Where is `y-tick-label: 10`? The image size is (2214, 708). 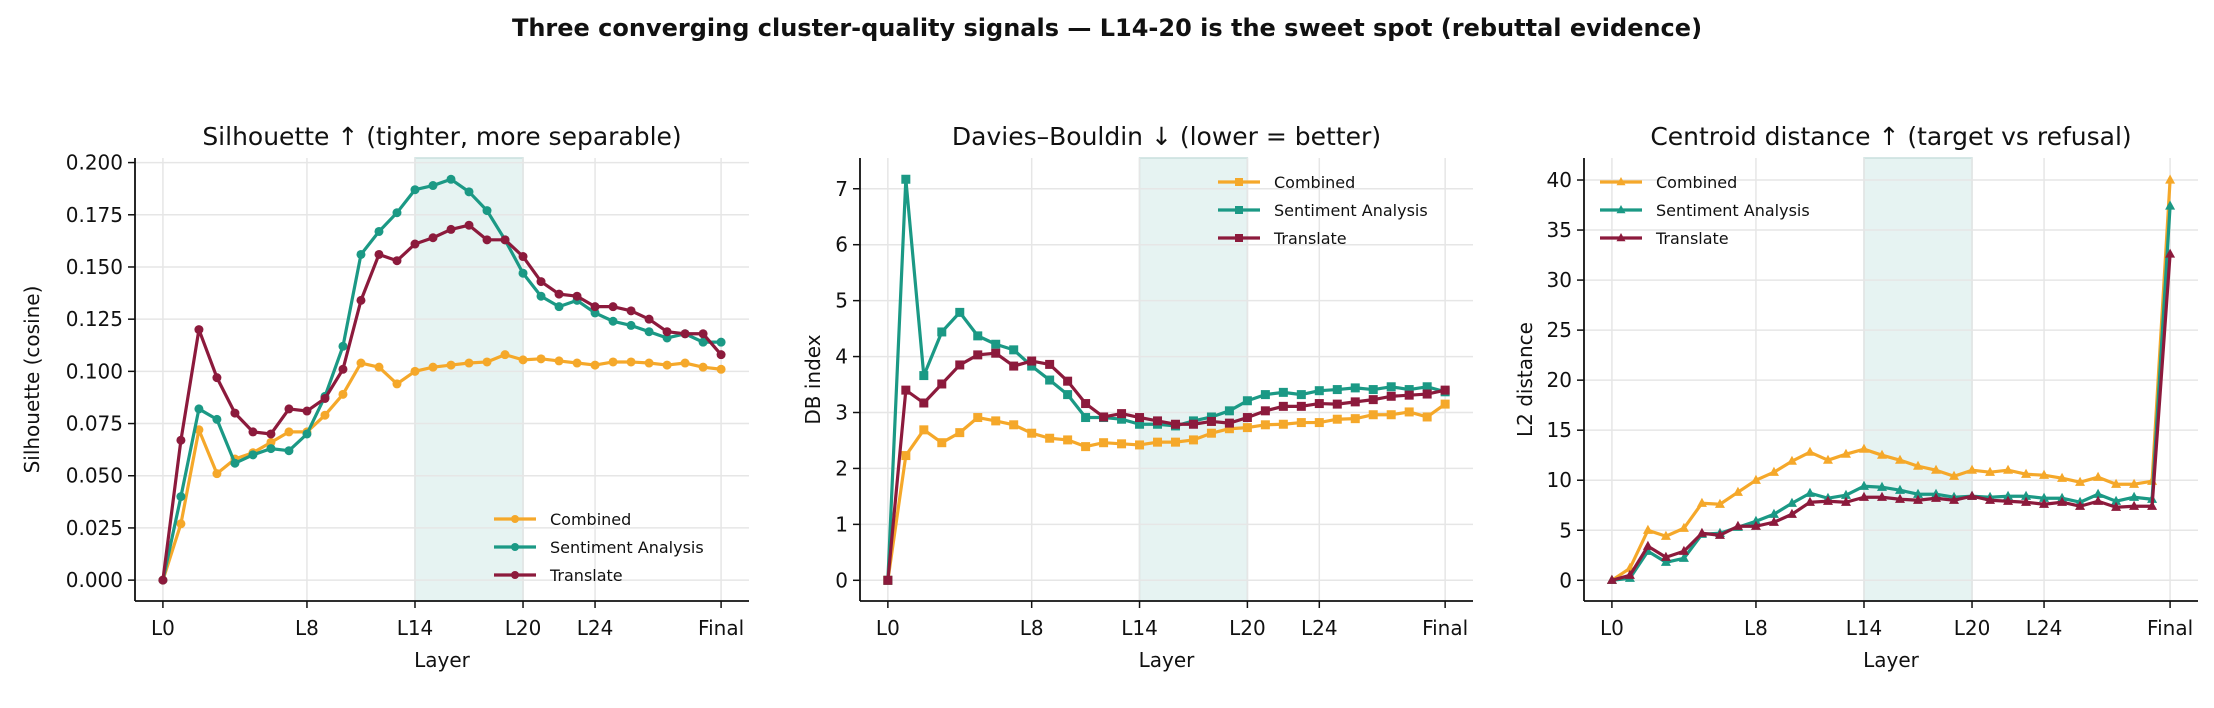
y-tick-label: 10 is located at coordinates (1559, 480).